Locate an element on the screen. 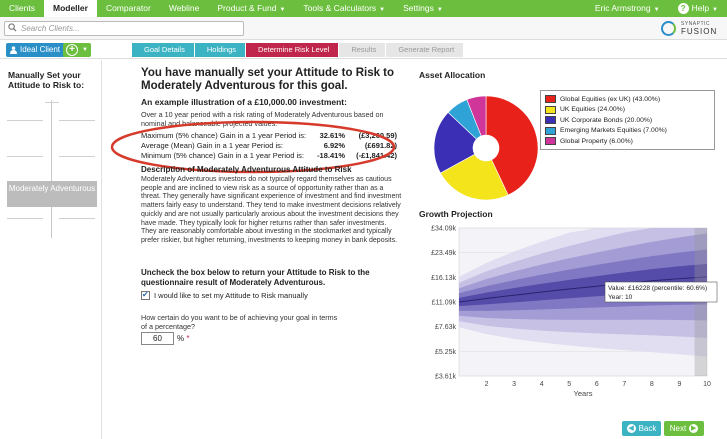  y-tick-label: £34.09k is located at coordinates (443, 229).